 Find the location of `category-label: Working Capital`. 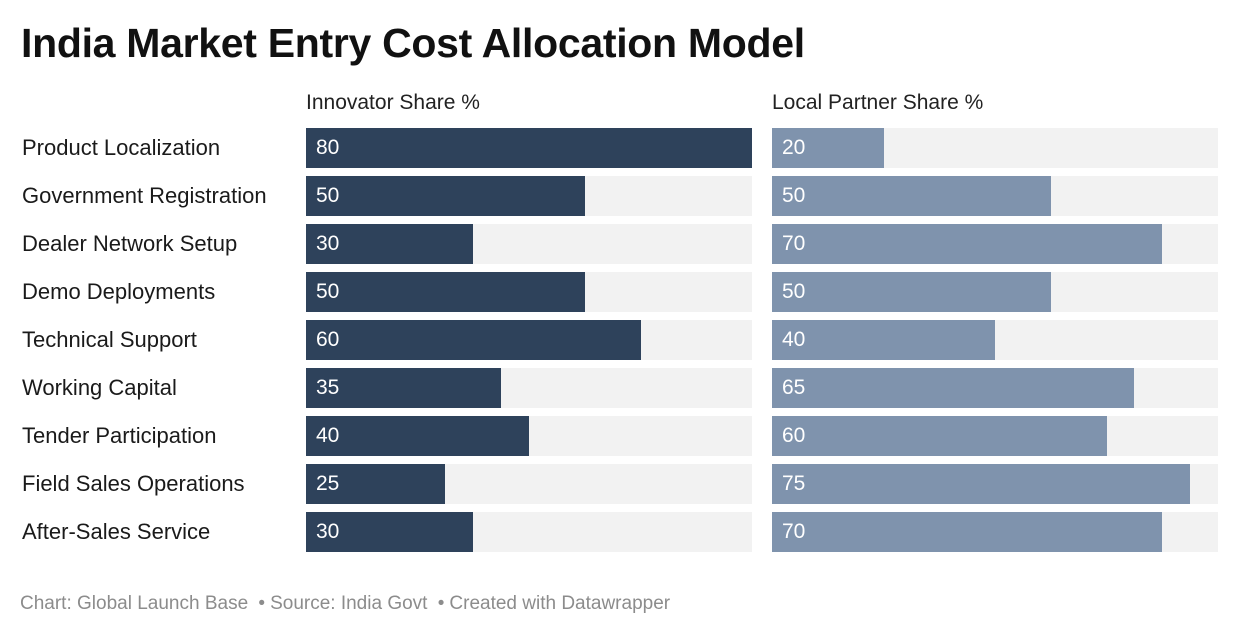

category-label: Working Capital is located at coordinates (99, 387).